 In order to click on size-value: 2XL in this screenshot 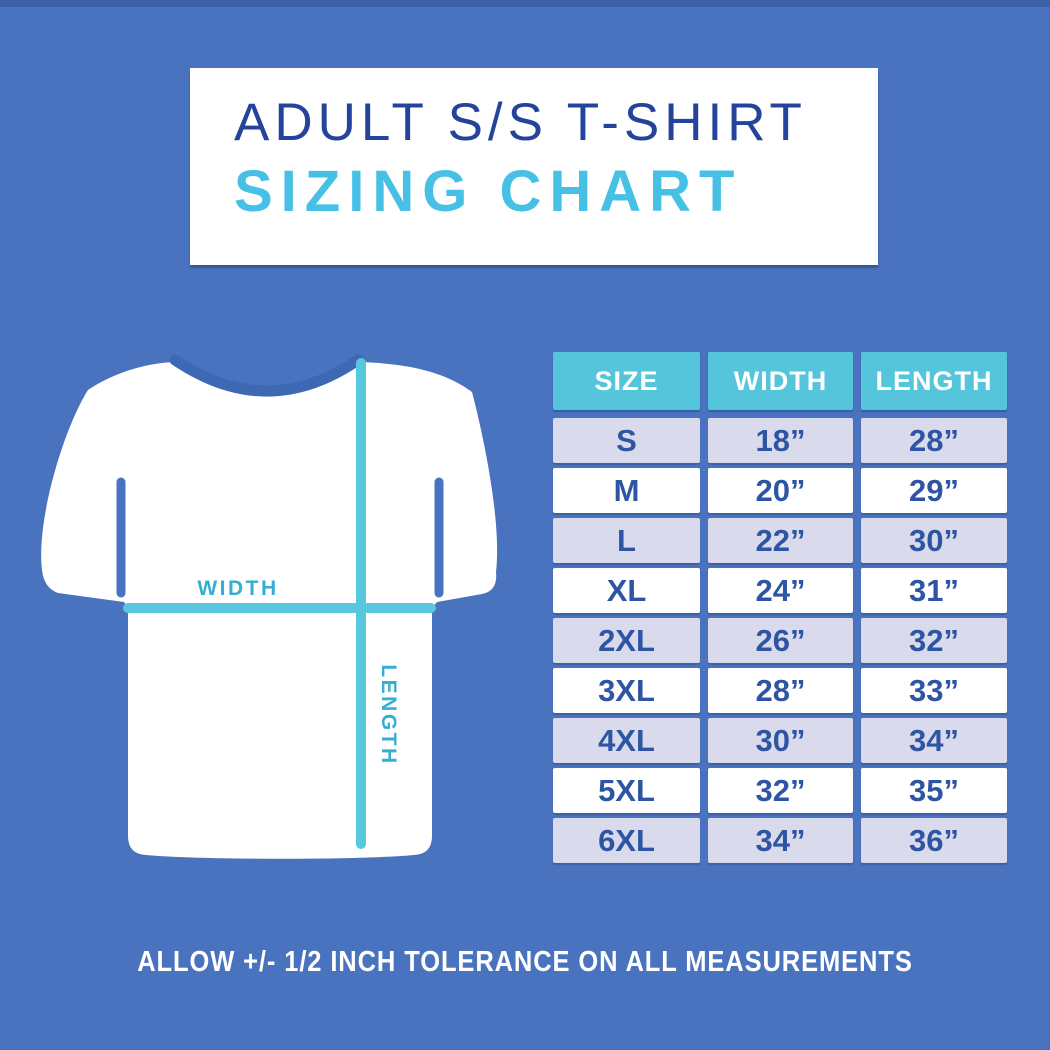, I will do `click(626, 640)`.